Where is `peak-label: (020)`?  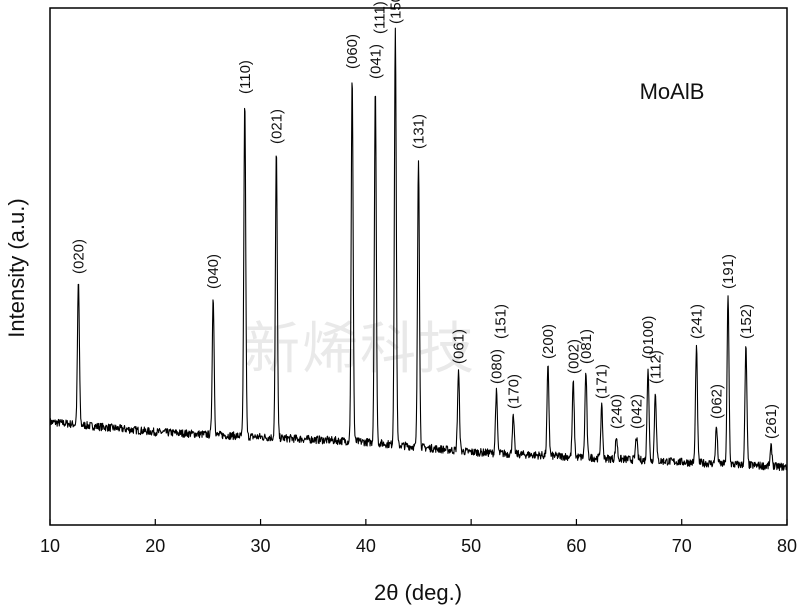 peak-label: (020) is located at coordinates (78, 256).